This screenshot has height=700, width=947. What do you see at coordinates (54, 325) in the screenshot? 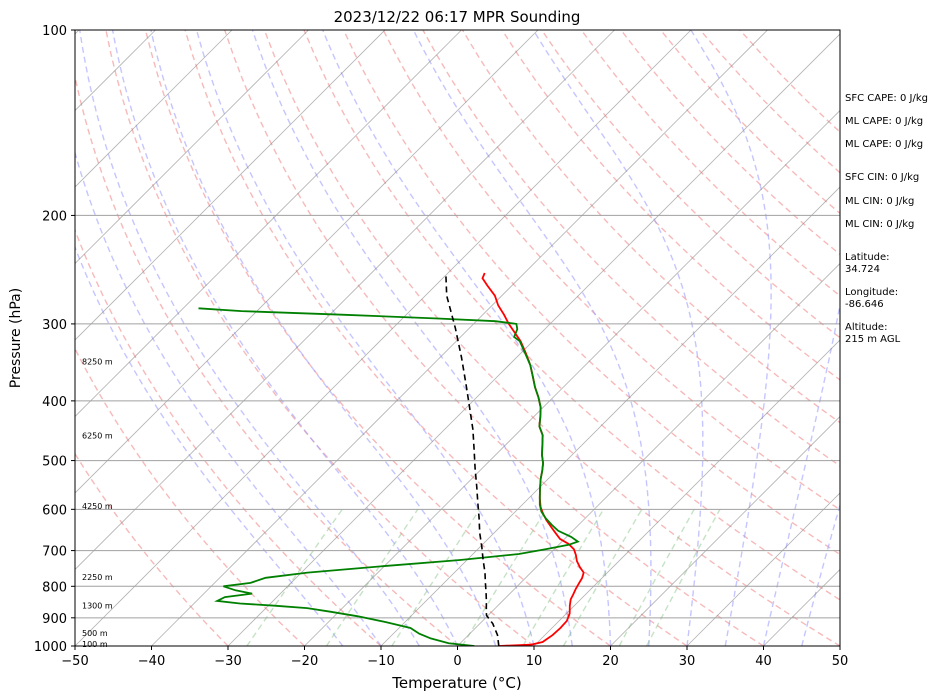
I see `y-tick-label: 300` at bounding box center [54, 325].